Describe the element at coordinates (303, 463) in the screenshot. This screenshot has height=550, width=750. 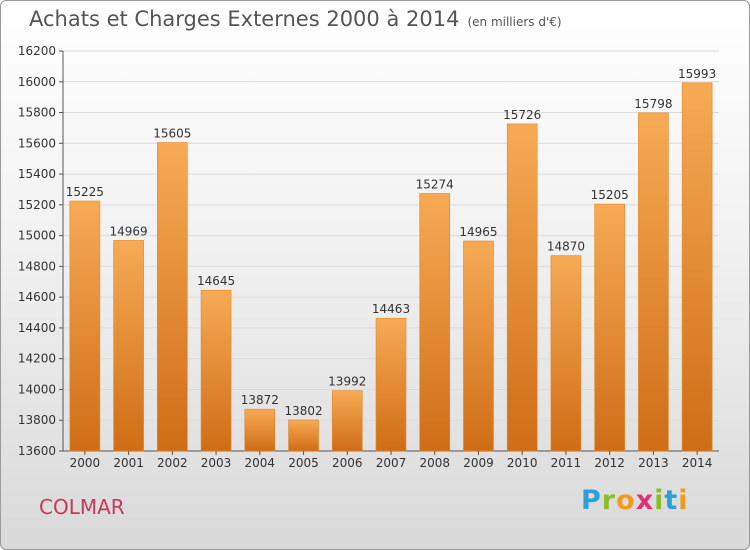
I see `x-tick-label: 2005` at that location.